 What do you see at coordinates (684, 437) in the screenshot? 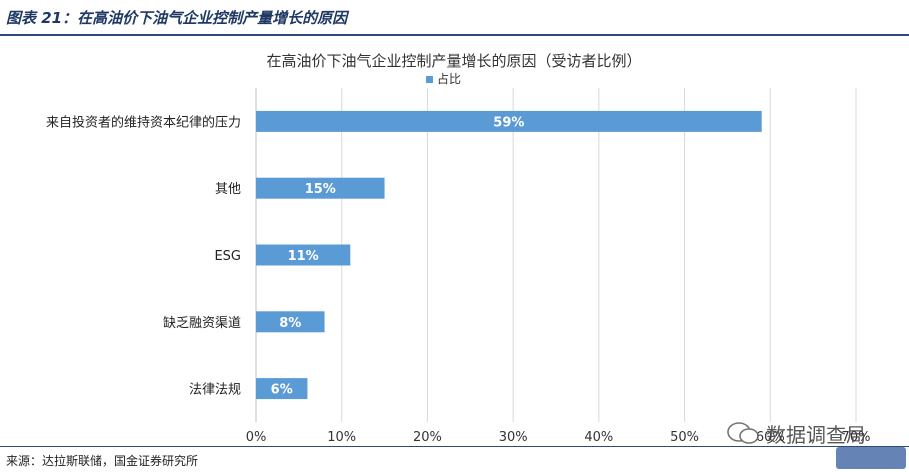
I see `x-tick-label: 50%` at bounding box center [684, 437].